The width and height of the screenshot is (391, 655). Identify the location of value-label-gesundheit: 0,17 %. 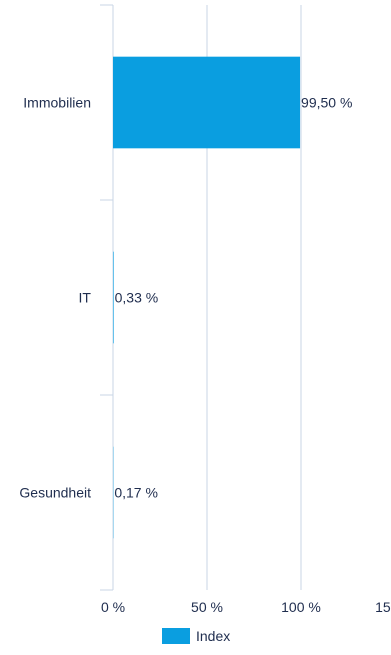
(136, 493).